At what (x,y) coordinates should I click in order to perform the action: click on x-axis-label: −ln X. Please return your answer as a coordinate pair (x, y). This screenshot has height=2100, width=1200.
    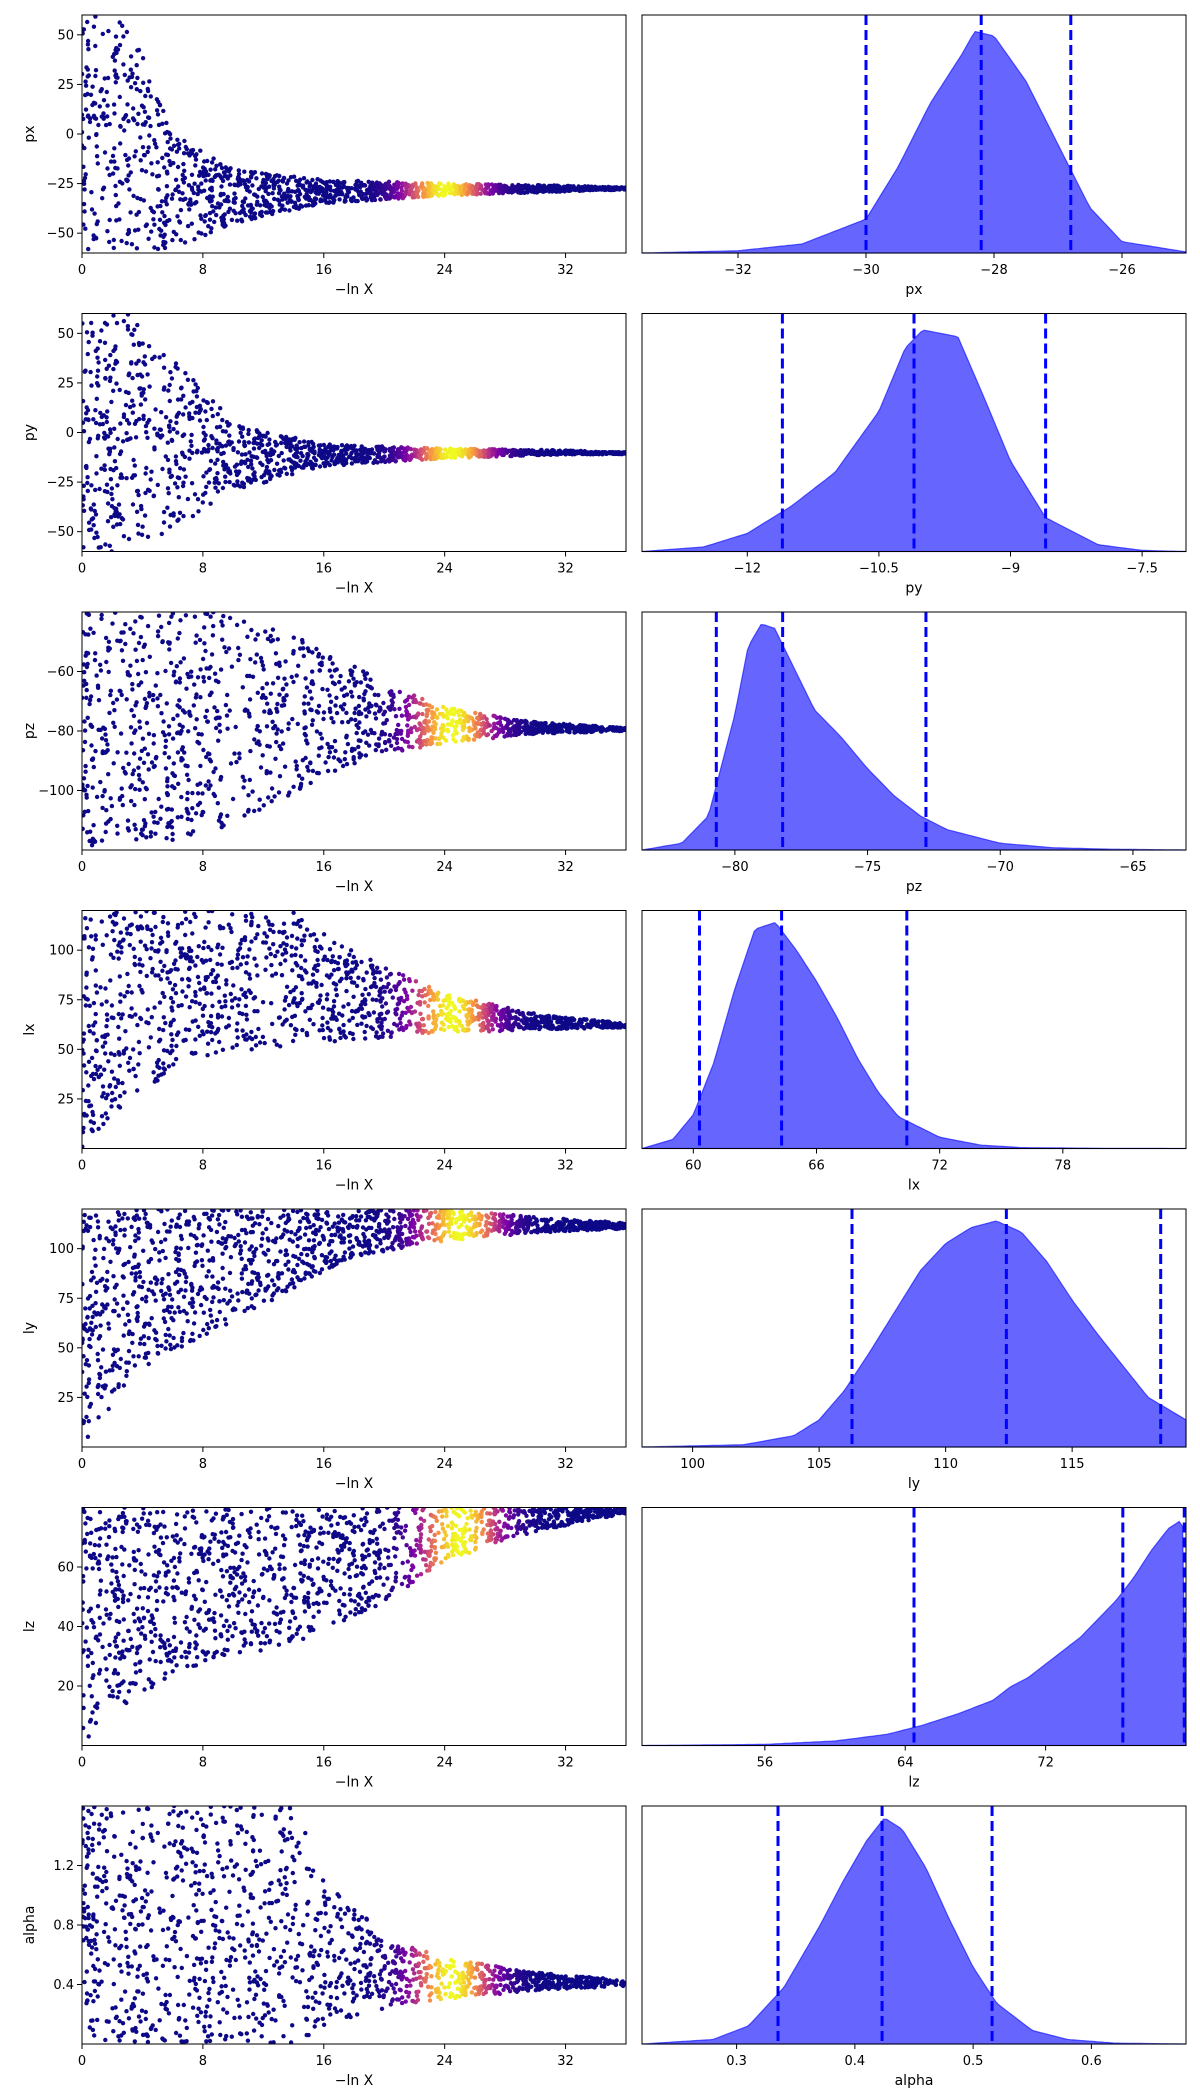
    Looking at the image, I should click on (354, 290).